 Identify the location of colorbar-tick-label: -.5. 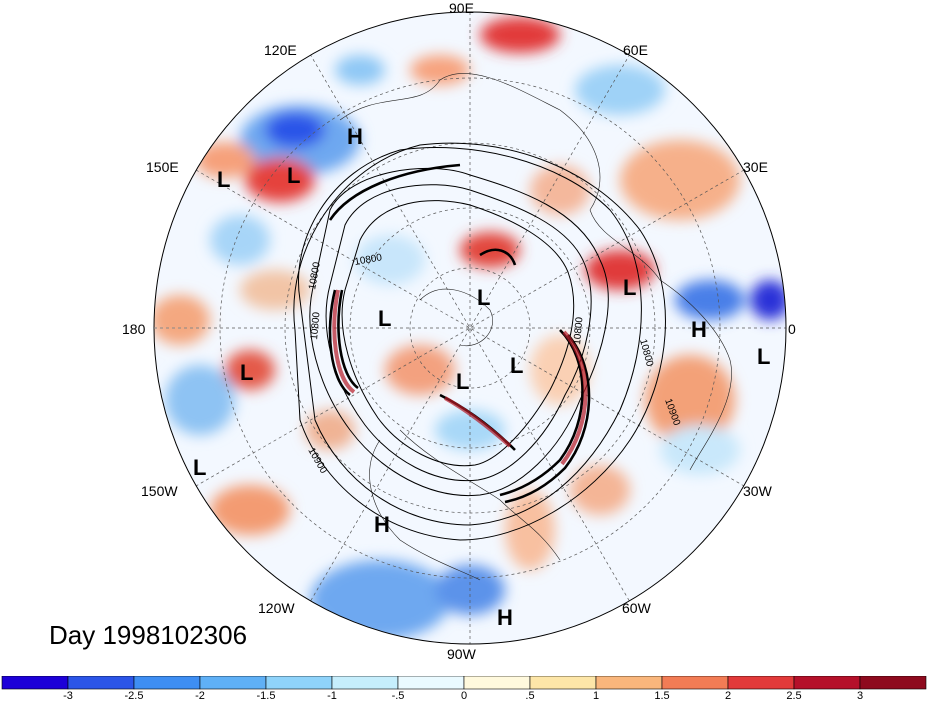
(398, 696).